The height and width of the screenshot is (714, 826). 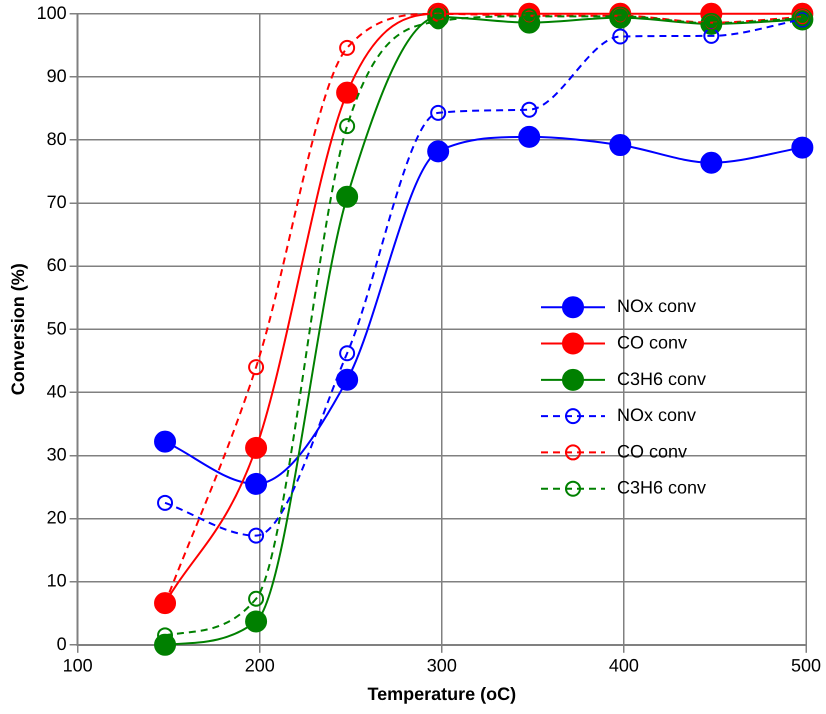 I want to click on y-tick-label: 40, so click(x=56, y=391).